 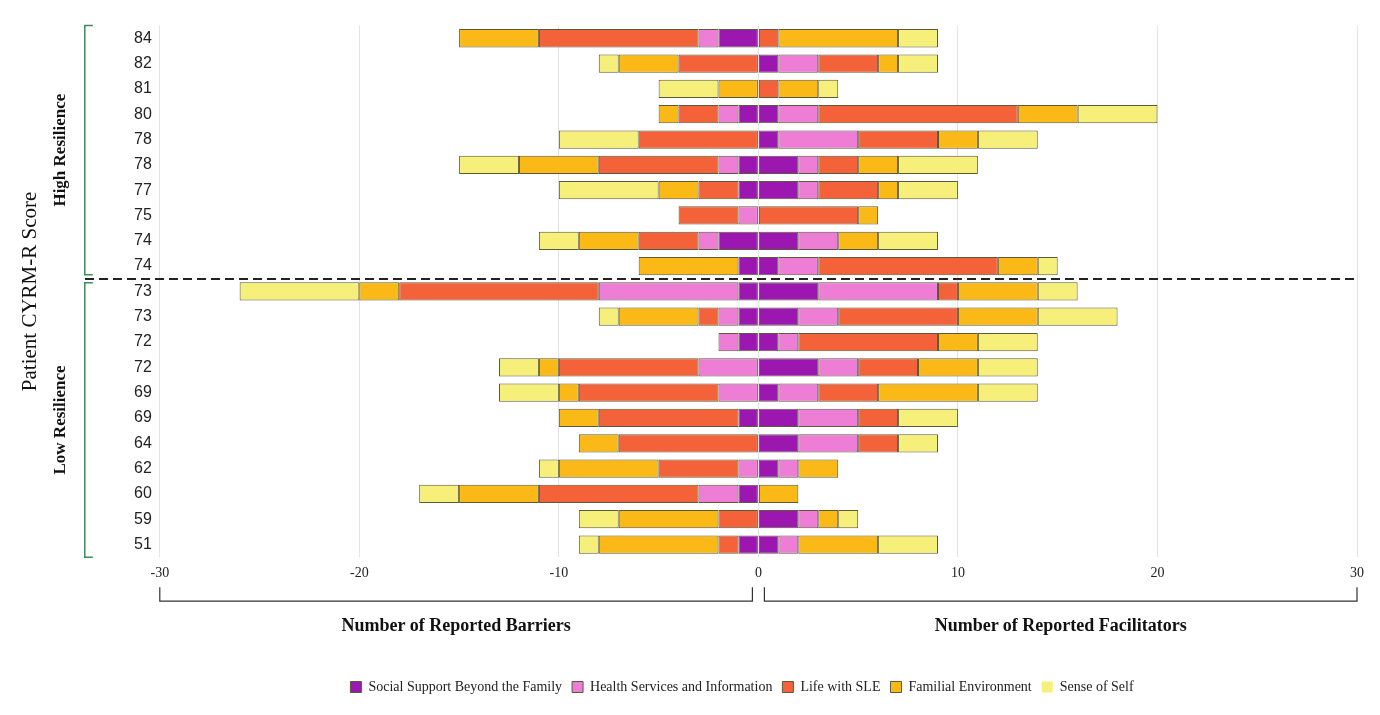 I want to click on y-tick-label: 75, so click(x=143, y=214).